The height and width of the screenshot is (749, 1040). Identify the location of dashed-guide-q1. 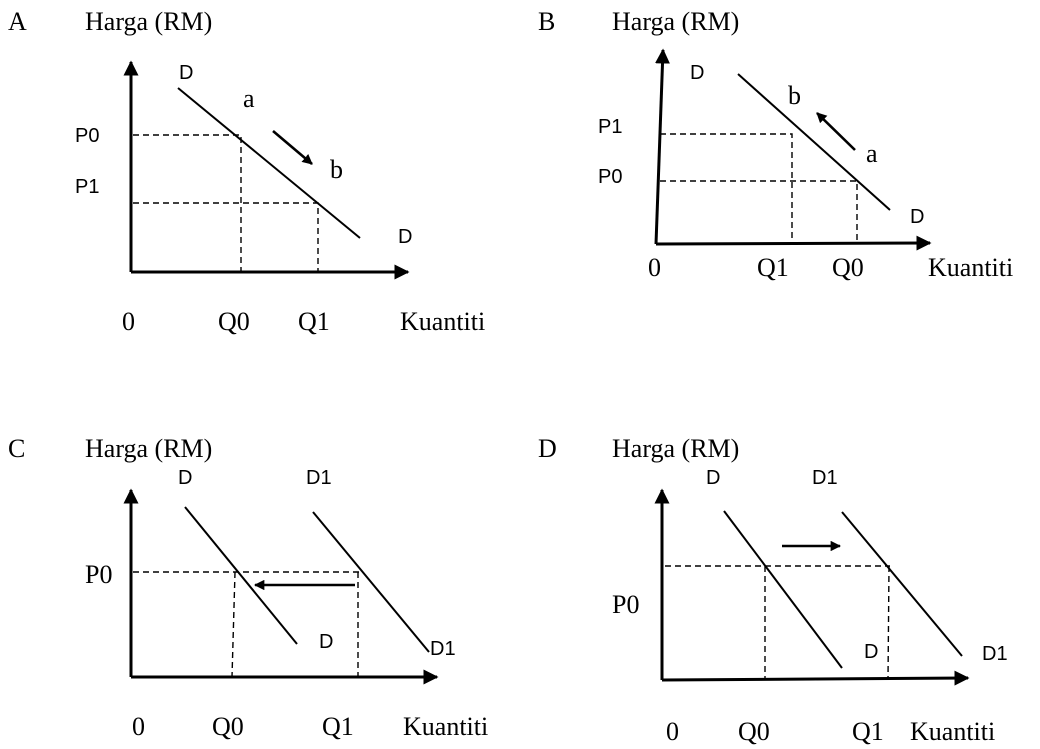
(888, 623).